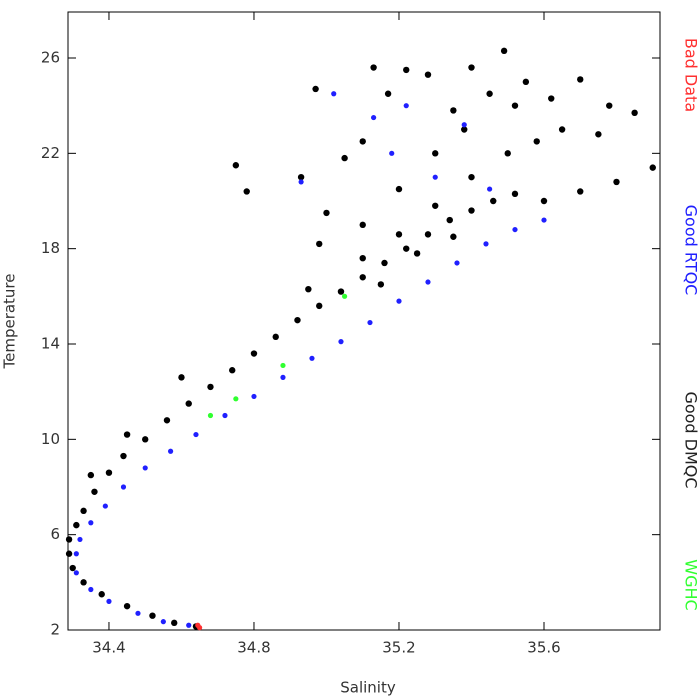 The height and width of the screenshot is (700, 700). I want to click on y-tick-label: 14, so click(50, 343).